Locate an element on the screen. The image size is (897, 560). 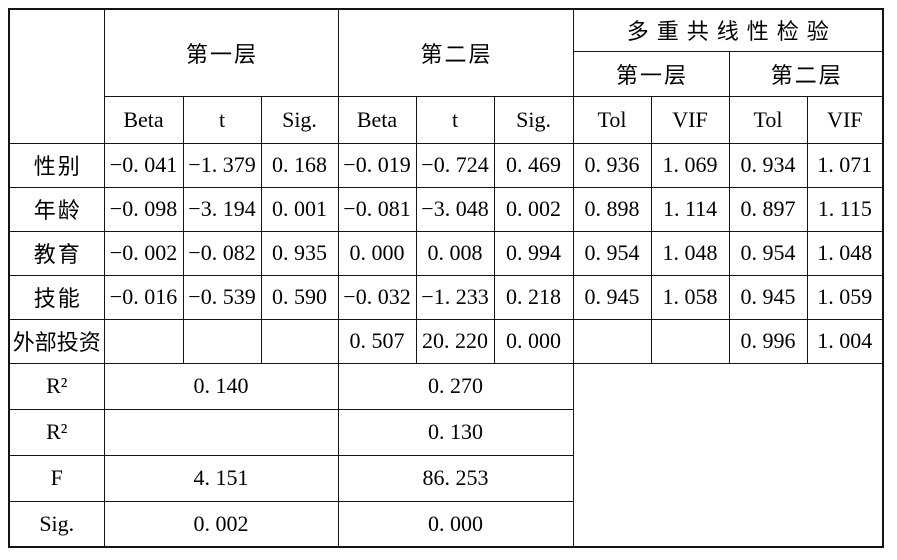
header-layer1: 第一层 is located at coordinates (221, 52).